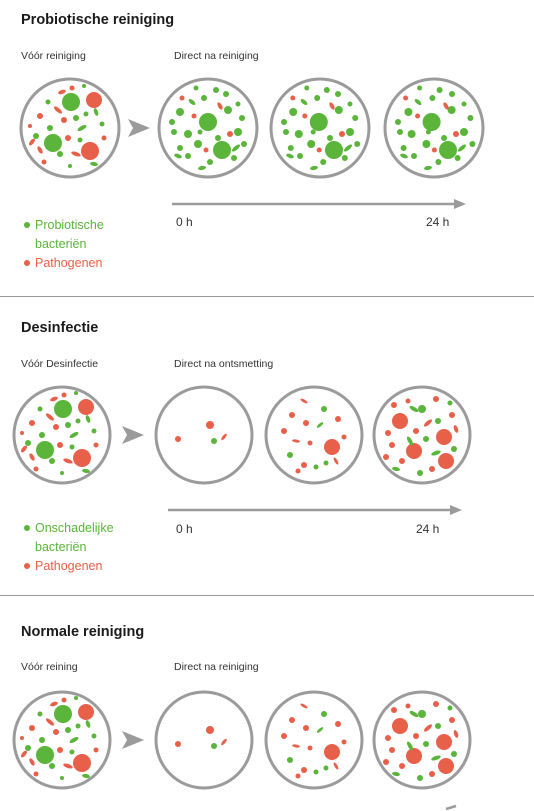 The height and width of the screenshot is (811, 534). What do you see at coordinates (60, 364) in the screenshot?
I see `before-label: Vóór Desinfectie` at bounding box center [60, 364].